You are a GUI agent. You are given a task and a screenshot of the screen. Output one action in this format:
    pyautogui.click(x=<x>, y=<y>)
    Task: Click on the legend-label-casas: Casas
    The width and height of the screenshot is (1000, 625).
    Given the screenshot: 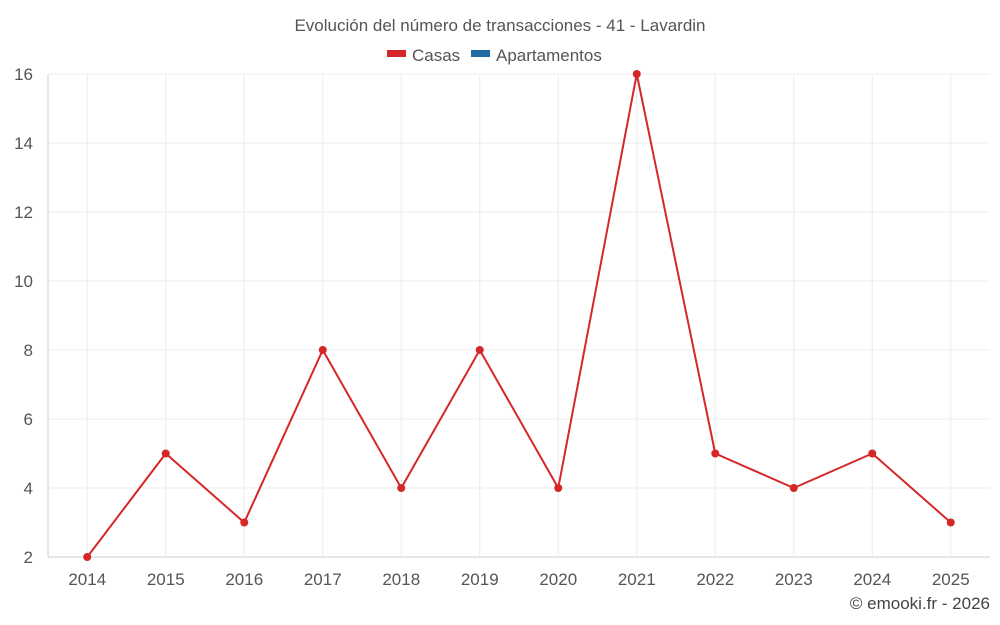 What is the action you would take?
    pyautogui.click(x=436, y=55)
    